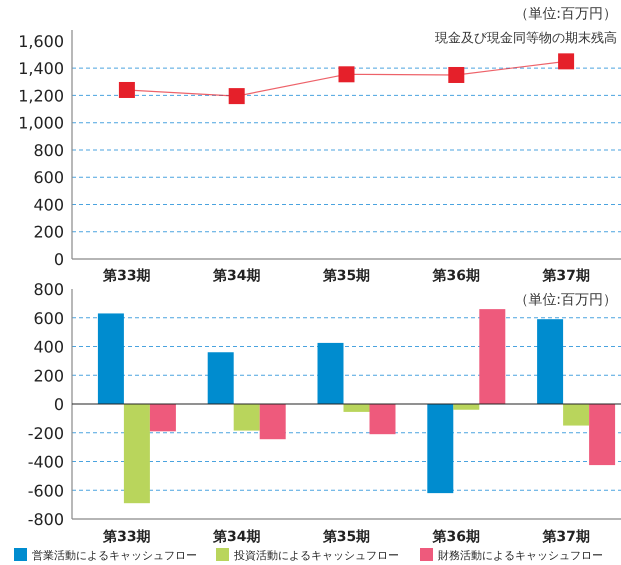  What do you see at coordinates (41, 41) in the screenshot?
I see `y-tick-label: 1,600` at bounding box center [41, 41].